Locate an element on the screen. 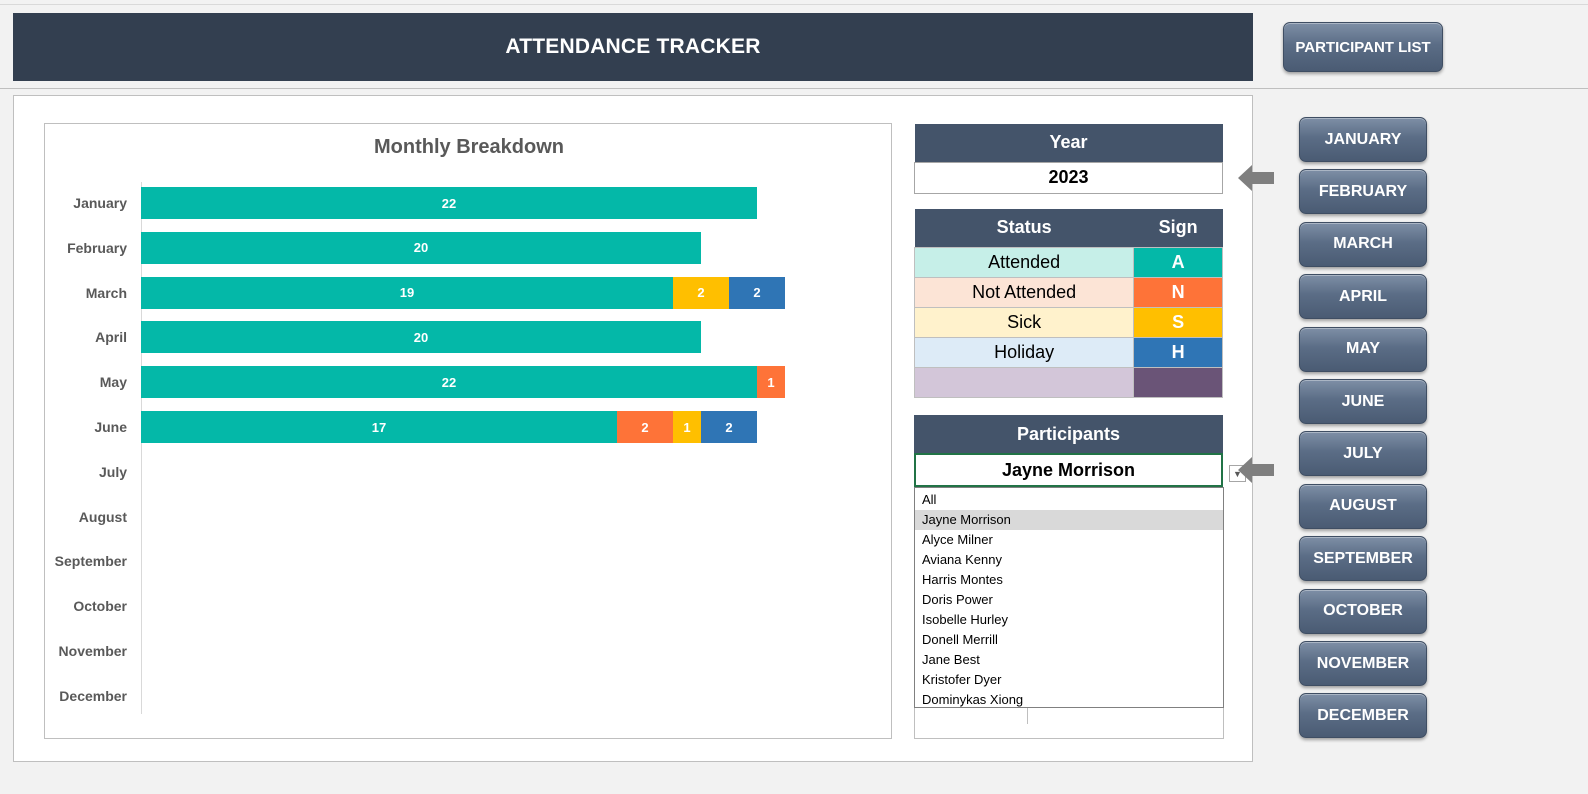 This screenshot has height=794, width=1588. sign-header: Sign is located at coordinates (1178, 228).